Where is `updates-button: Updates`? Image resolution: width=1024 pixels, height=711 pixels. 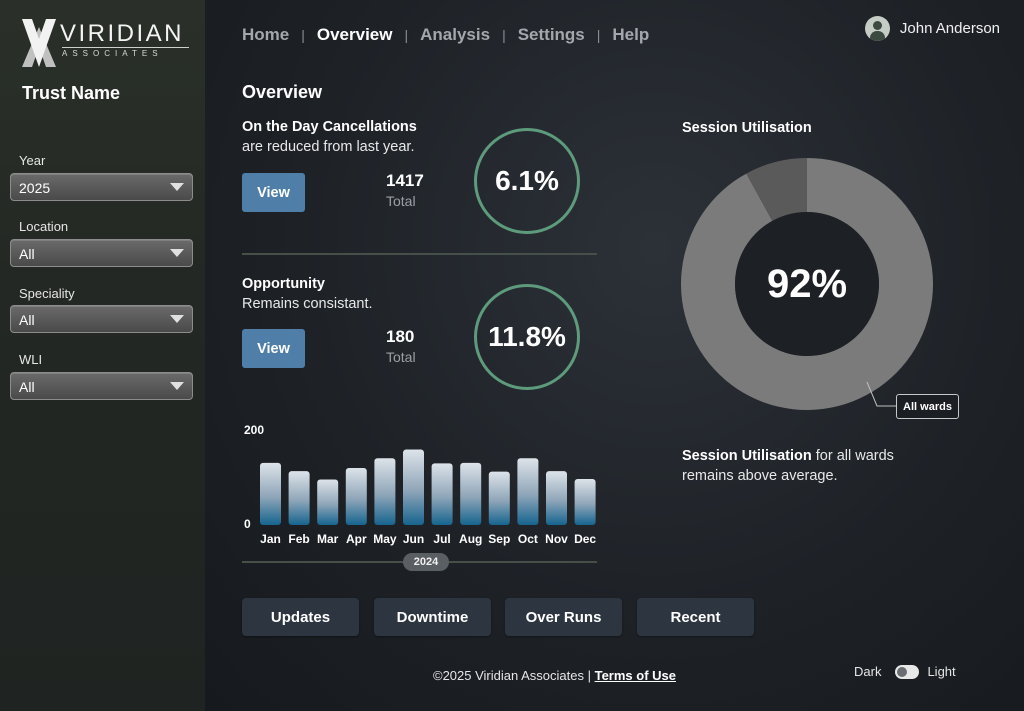
updates-button: Updates is located at coordinates (300, 617).